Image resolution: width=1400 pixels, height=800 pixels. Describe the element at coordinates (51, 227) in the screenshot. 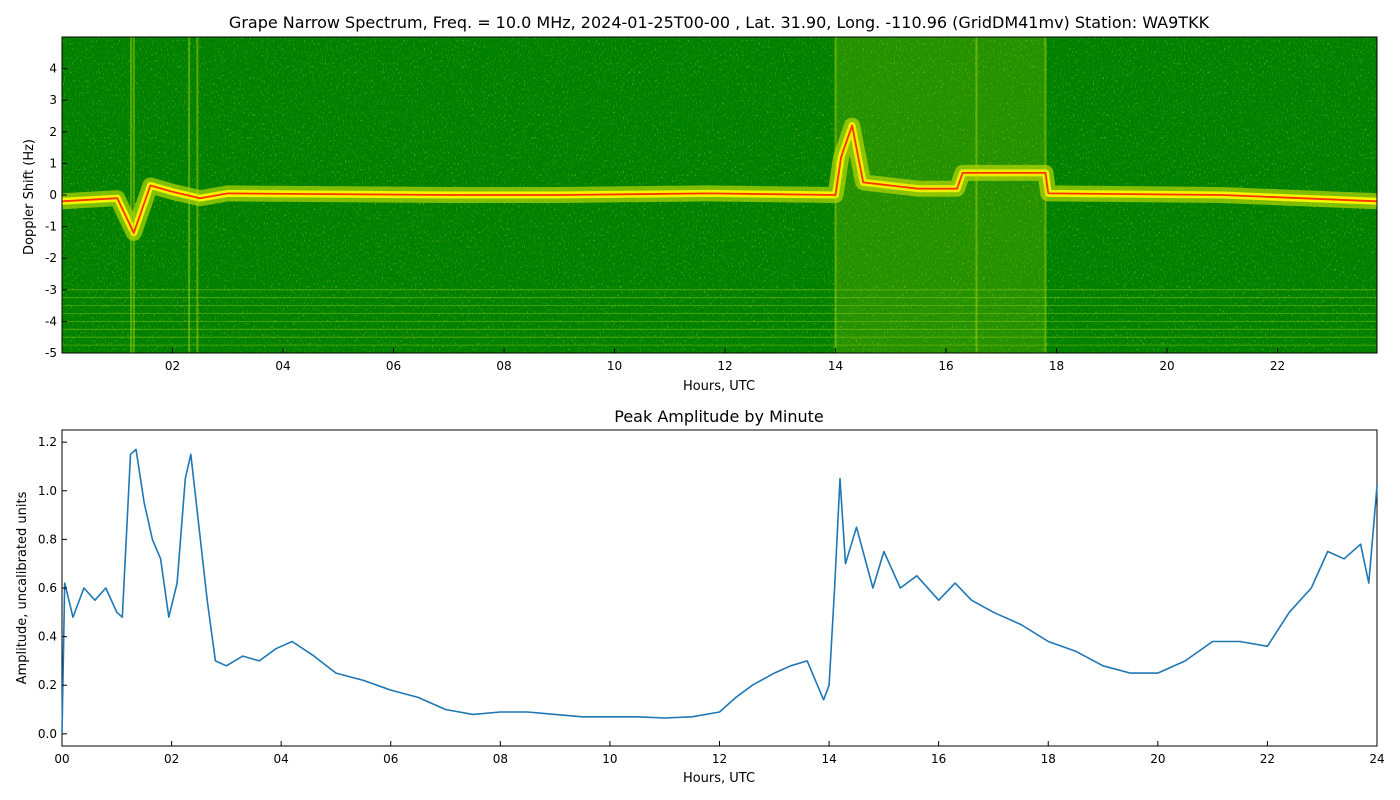

I see `y-tick-label: -1` at that location.